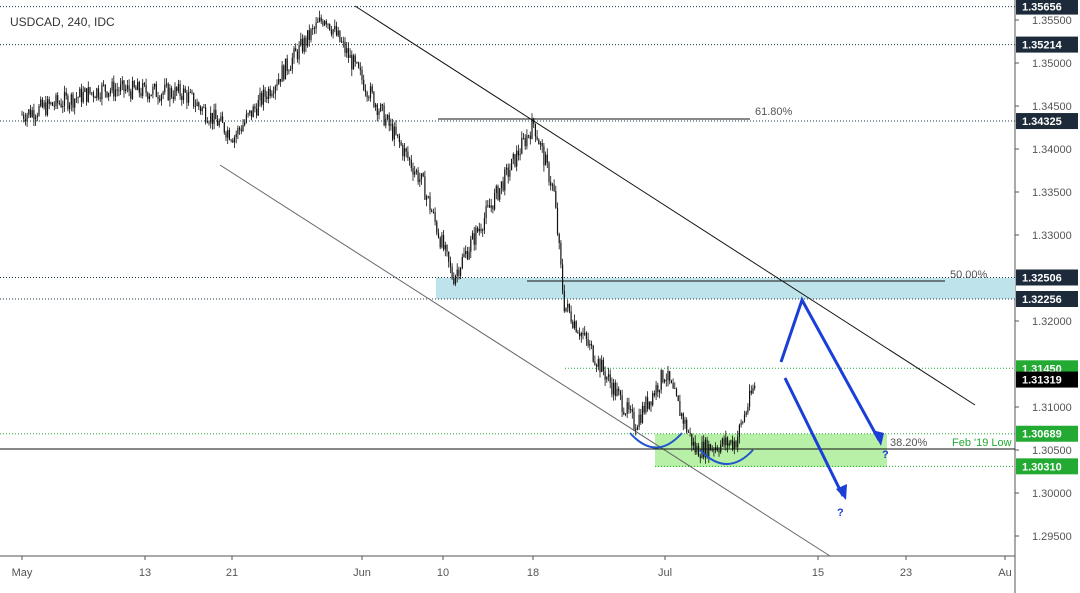 Image resolution: width=1080 pixels, height=593 pixels. I want to click on question-mark-2: ?, so click(840, 513).